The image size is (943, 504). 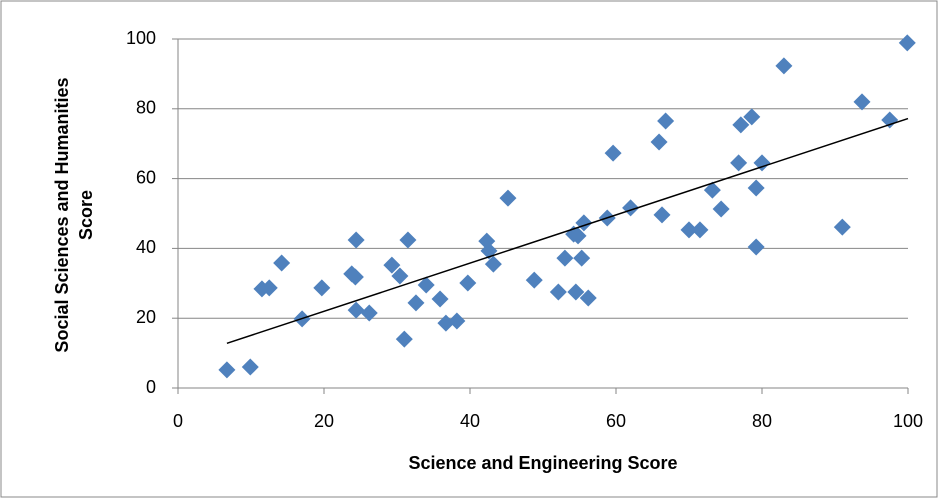 What do you see at coordinates (470, 421) in the screenshot?
I see `x-tick-label: 40` at bounding box center [470, 421].